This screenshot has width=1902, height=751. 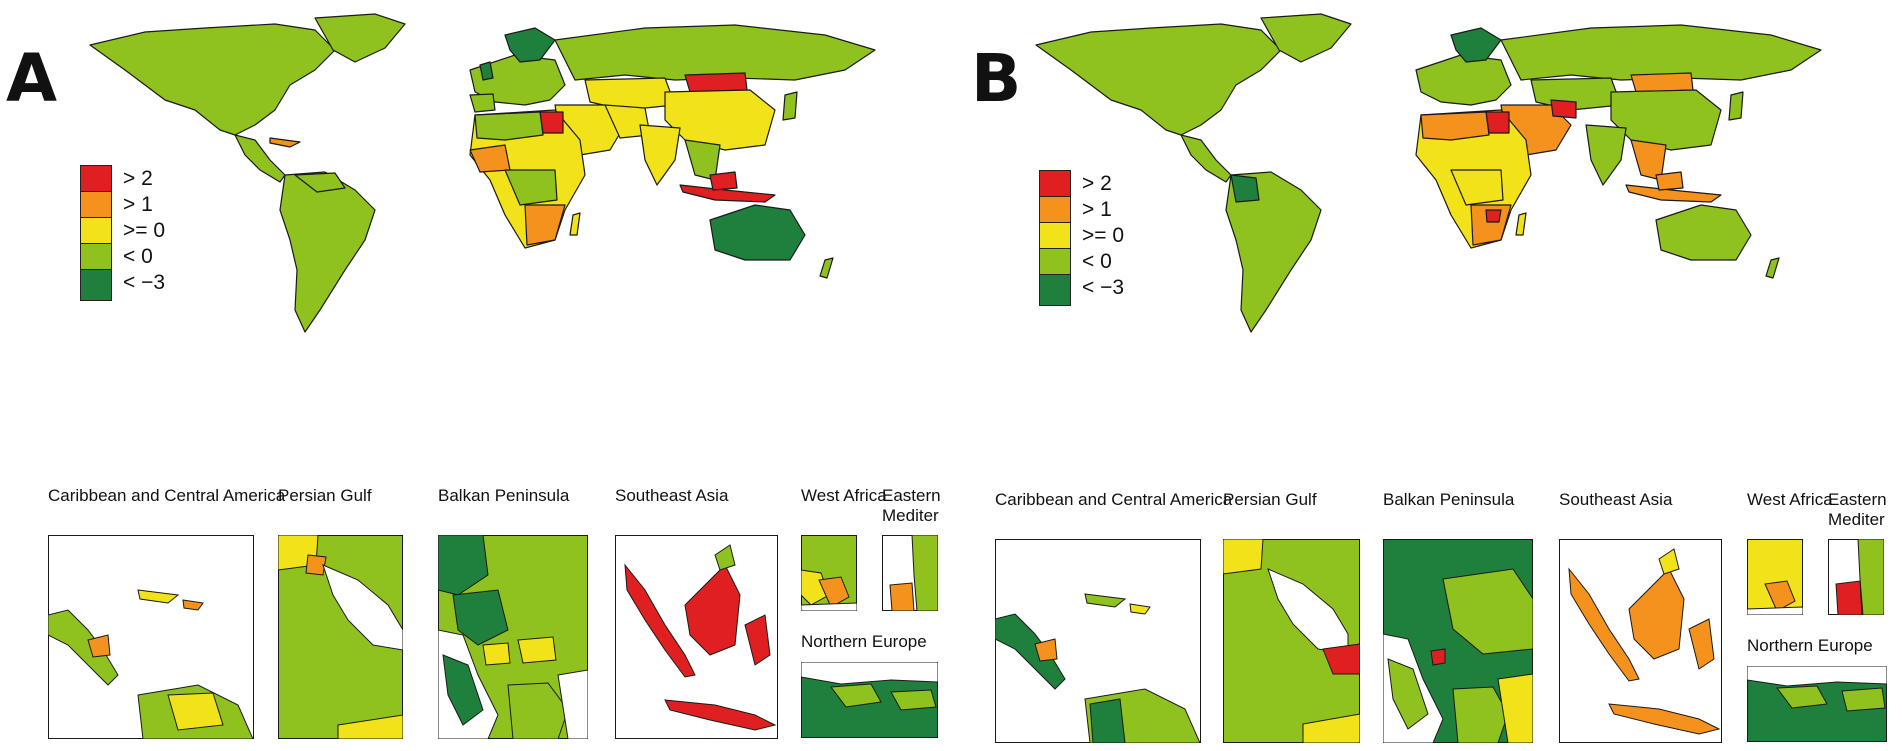 What do you see at coordinates (486, 71) in the screenshot?
I see `uk` at bounding box center [486, 71].